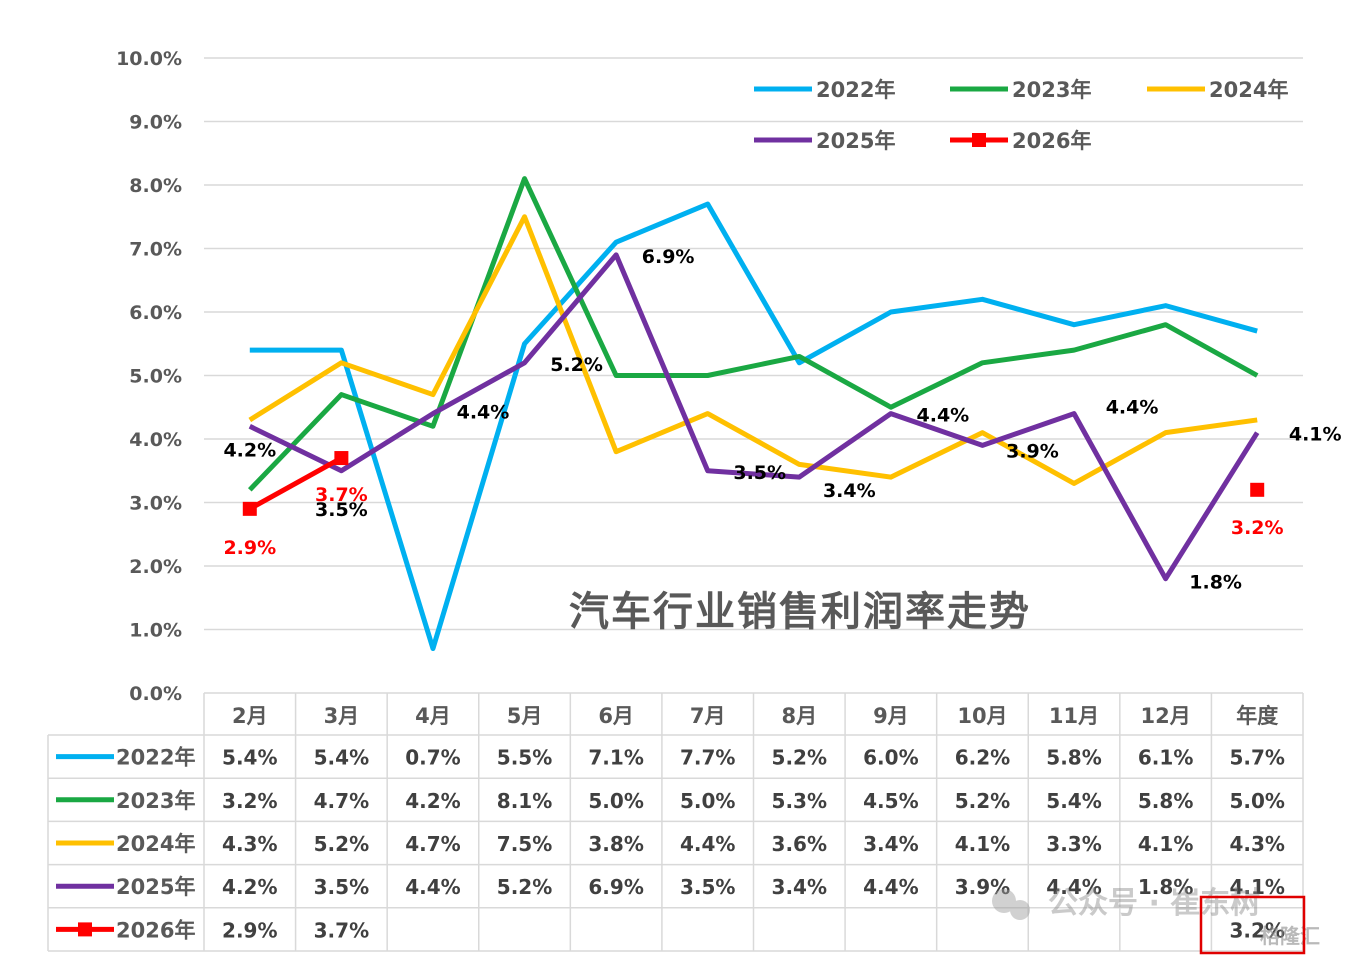  Describe the element at coordinates (249, 548) in the screenshot. I see `data-label: 2.9%` at that location.